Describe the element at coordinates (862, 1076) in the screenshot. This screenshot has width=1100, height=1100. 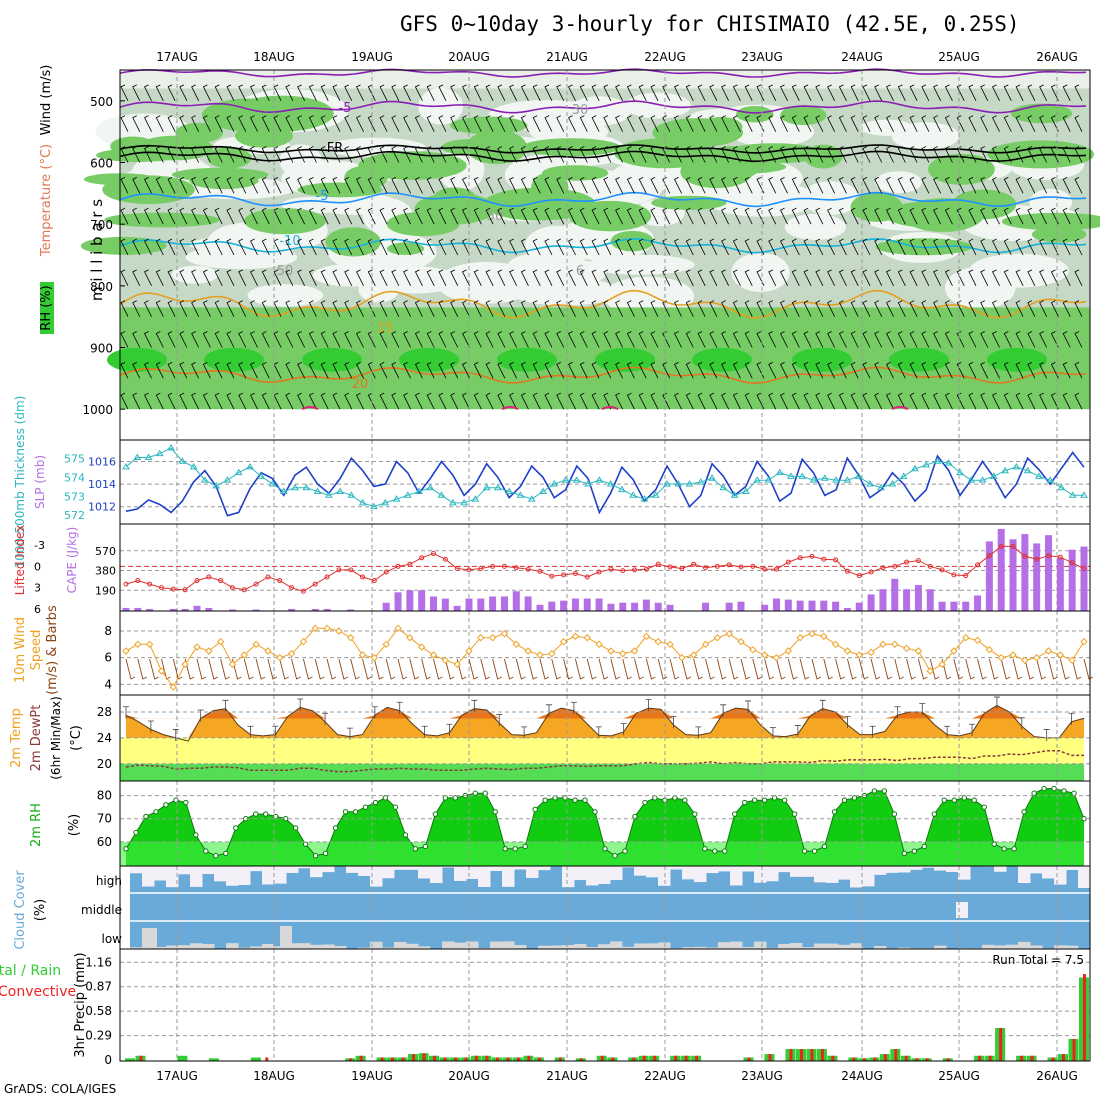
I see `date-label-bottom: 24AUG` at that location.